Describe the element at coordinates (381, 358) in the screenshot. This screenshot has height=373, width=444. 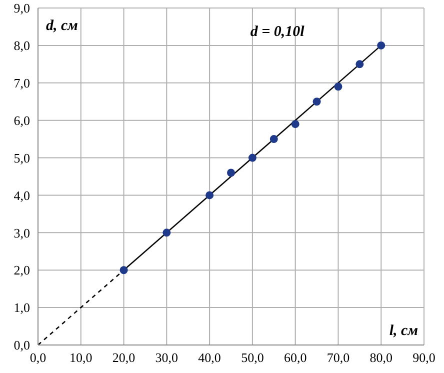
I see `x-tick-label: 80,0` at that location.